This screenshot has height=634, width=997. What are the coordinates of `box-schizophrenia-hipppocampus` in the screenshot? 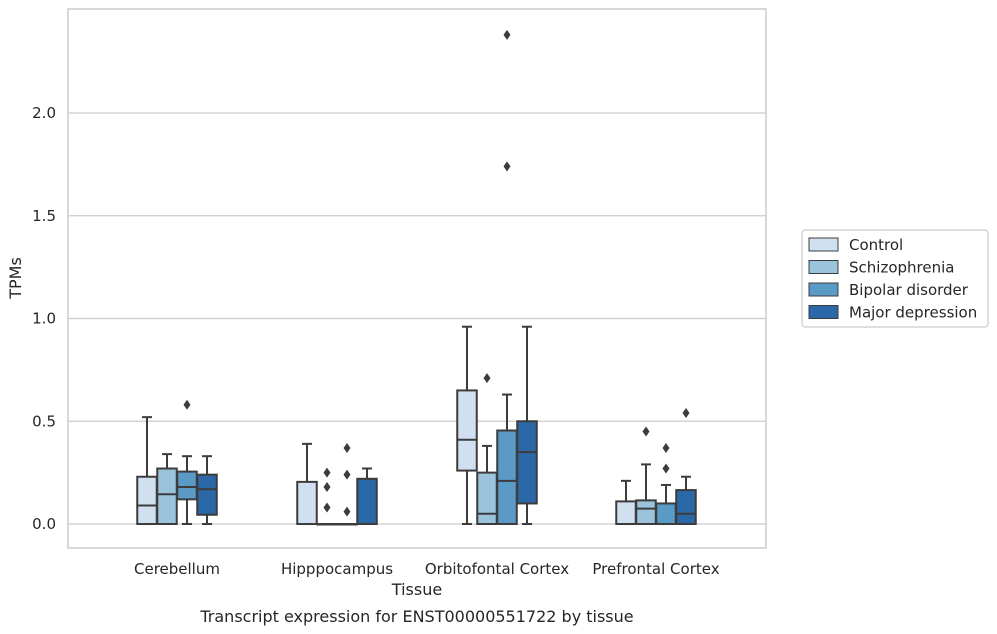 It's located at (327, 496).